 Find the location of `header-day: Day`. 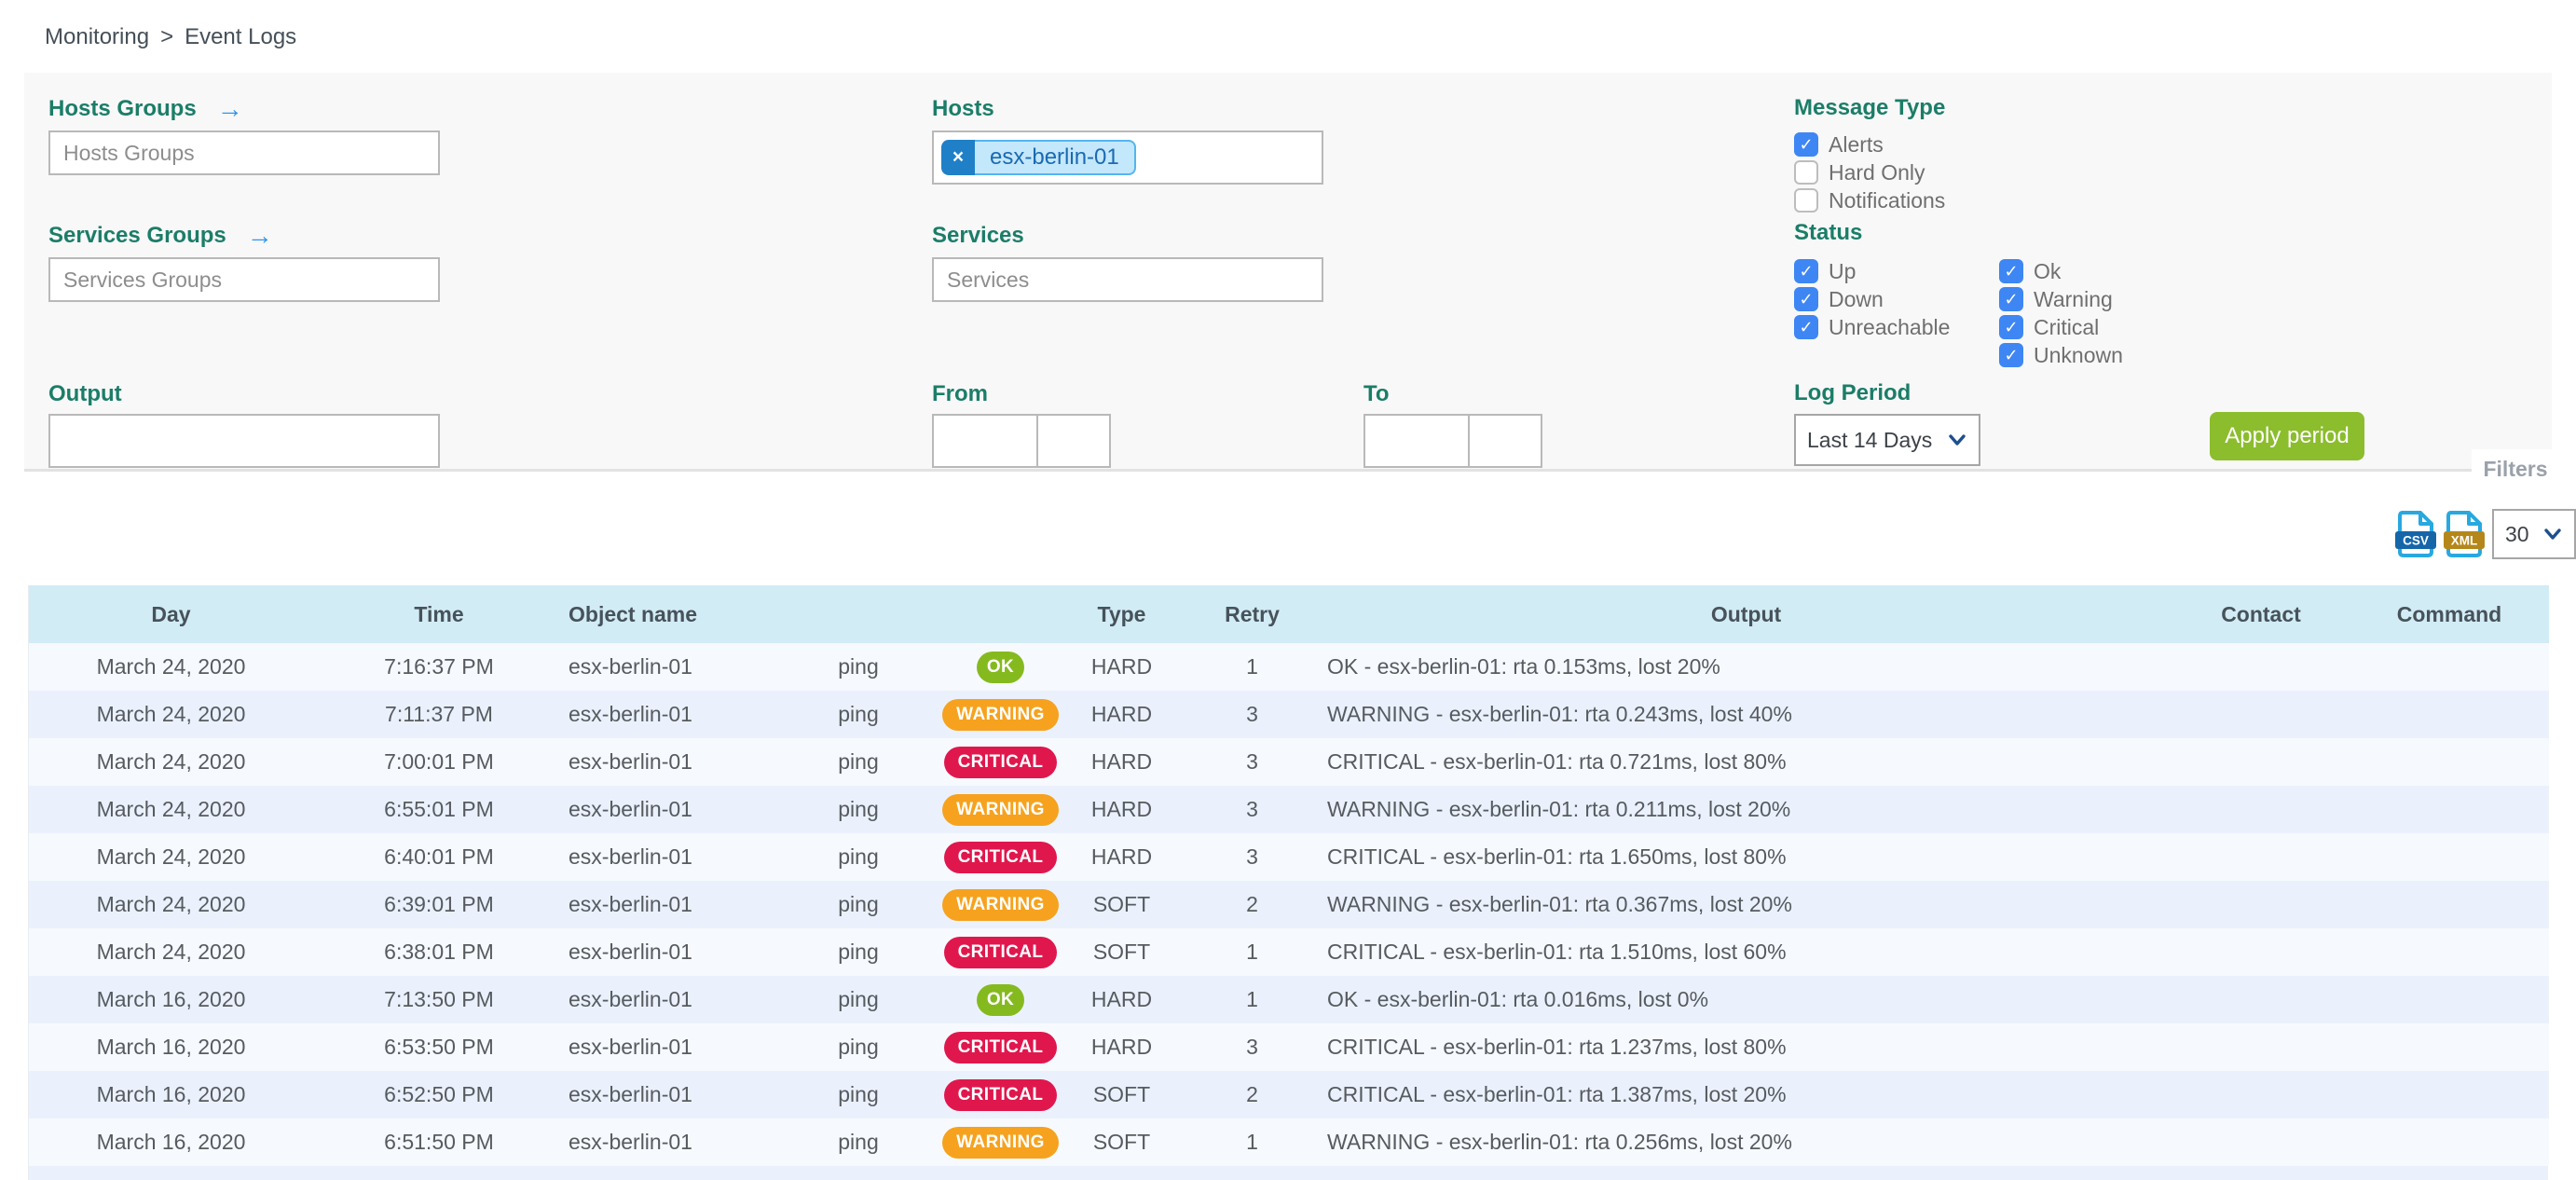

header-day: Day is located at coordinates (171, 614).